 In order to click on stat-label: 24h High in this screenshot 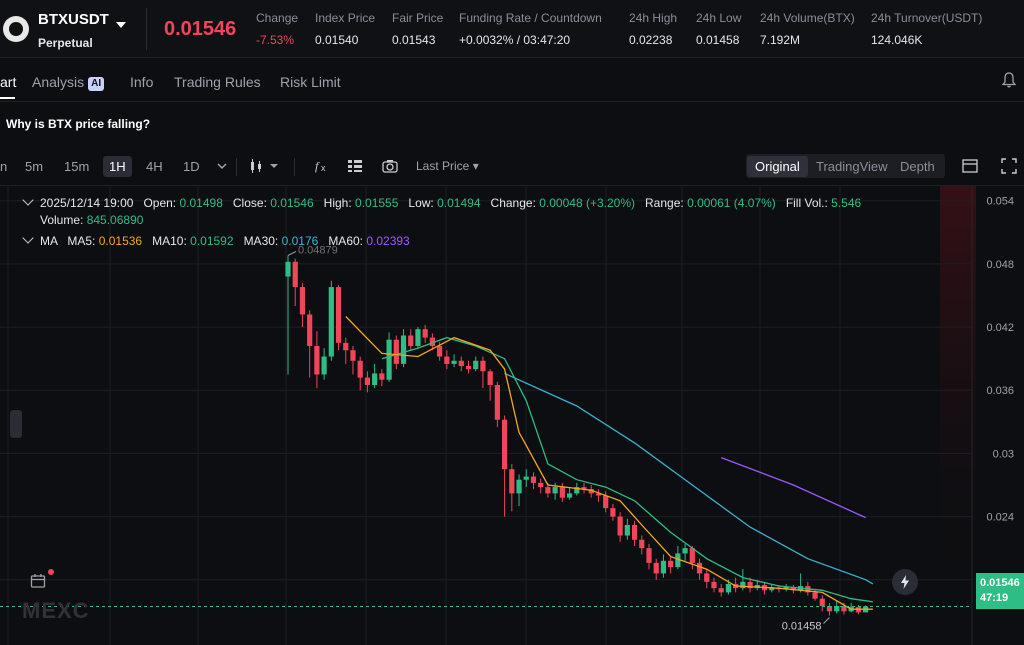, I will do `click(653, 18)`.